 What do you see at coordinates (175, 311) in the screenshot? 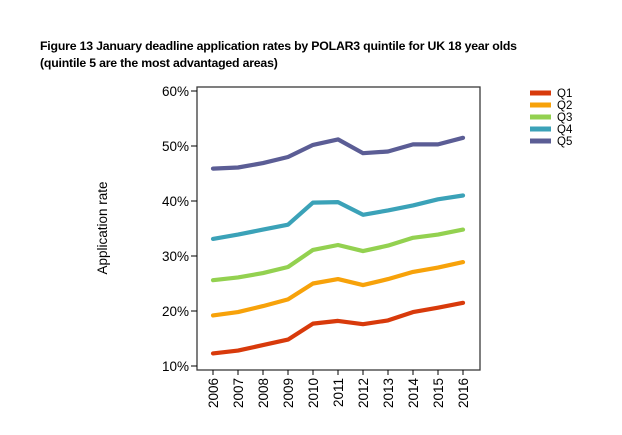
I see `y-tick-label: 20%` at bounding box center [175, 311].